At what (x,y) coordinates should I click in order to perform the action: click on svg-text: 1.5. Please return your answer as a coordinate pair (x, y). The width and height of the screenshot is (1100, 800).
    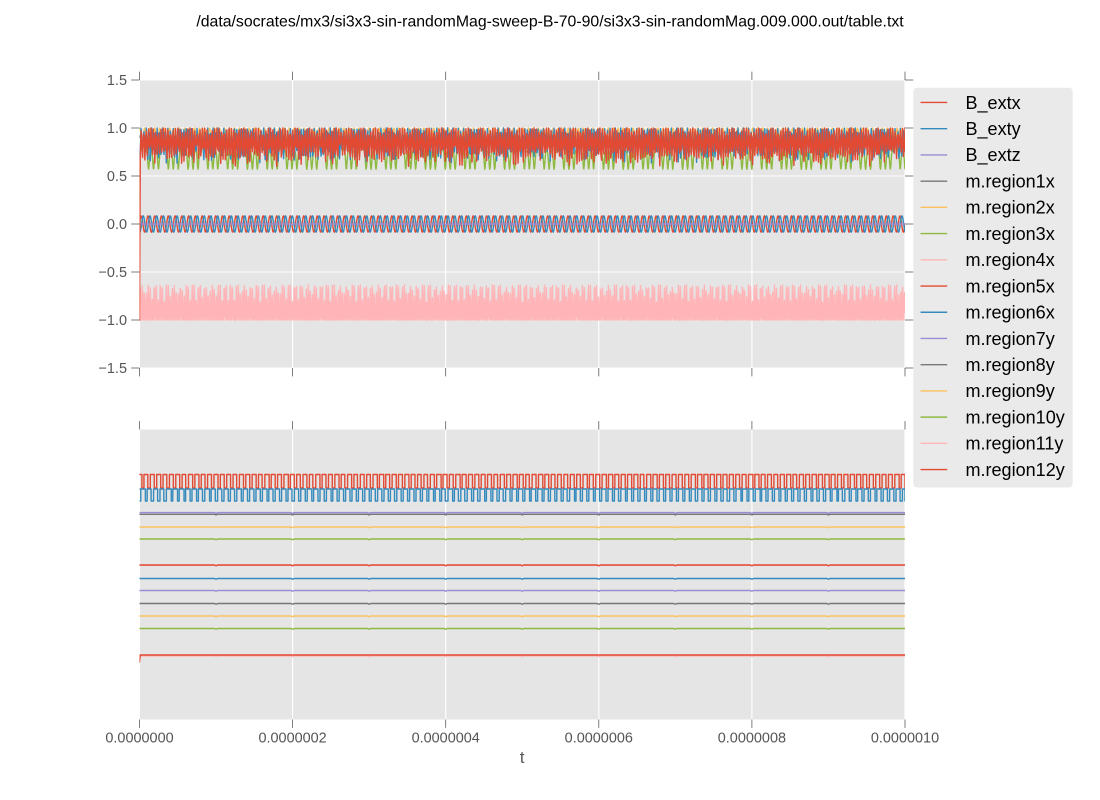
    Looking at the image, I should click on (117, 81).